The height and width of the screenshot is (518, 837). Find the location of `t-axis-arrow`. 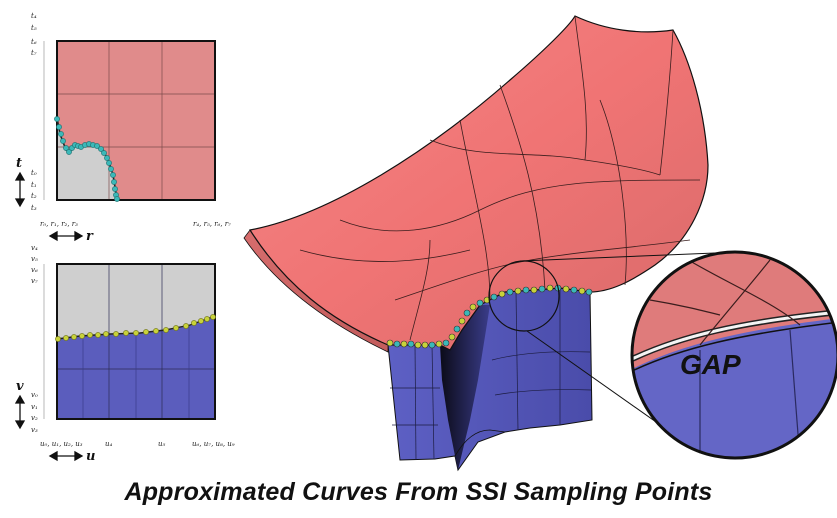

t-axis-arrow is located at coordinates (20, 189).